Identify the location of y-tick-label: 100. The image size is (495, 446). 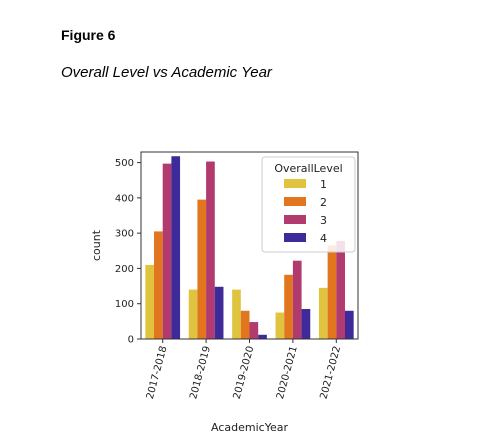
(124, 304).